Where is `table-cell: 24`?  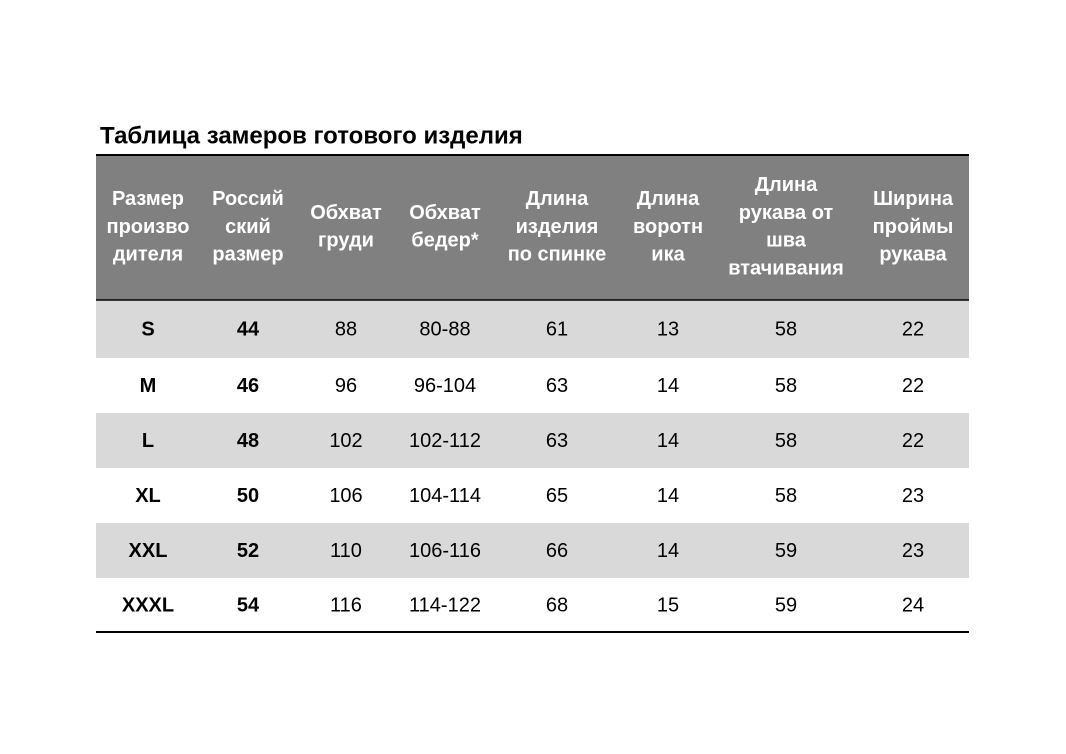 table-cell: 24 is located at coordinates (913, 605).